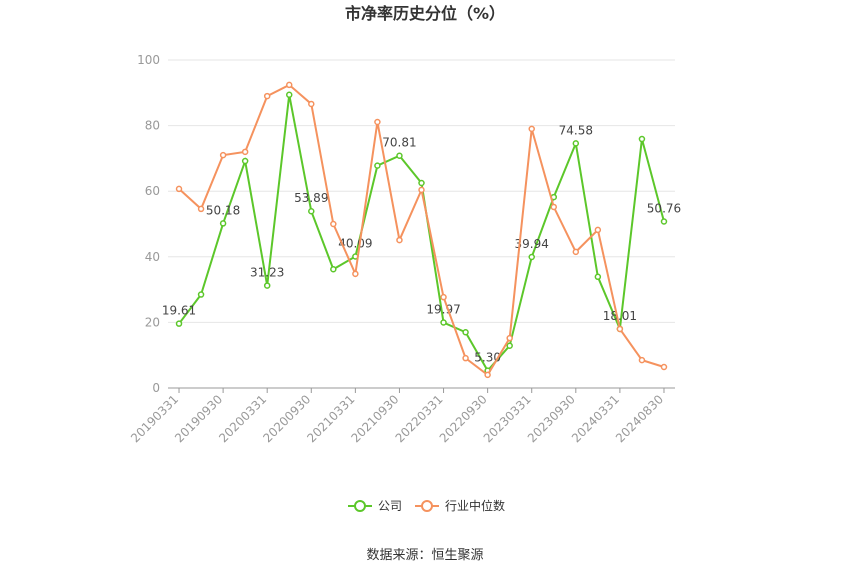  What do you see at coordinates (223, 210) in the screenshot?
I see `data-label: 50.18` at bounding box center [223, 210].